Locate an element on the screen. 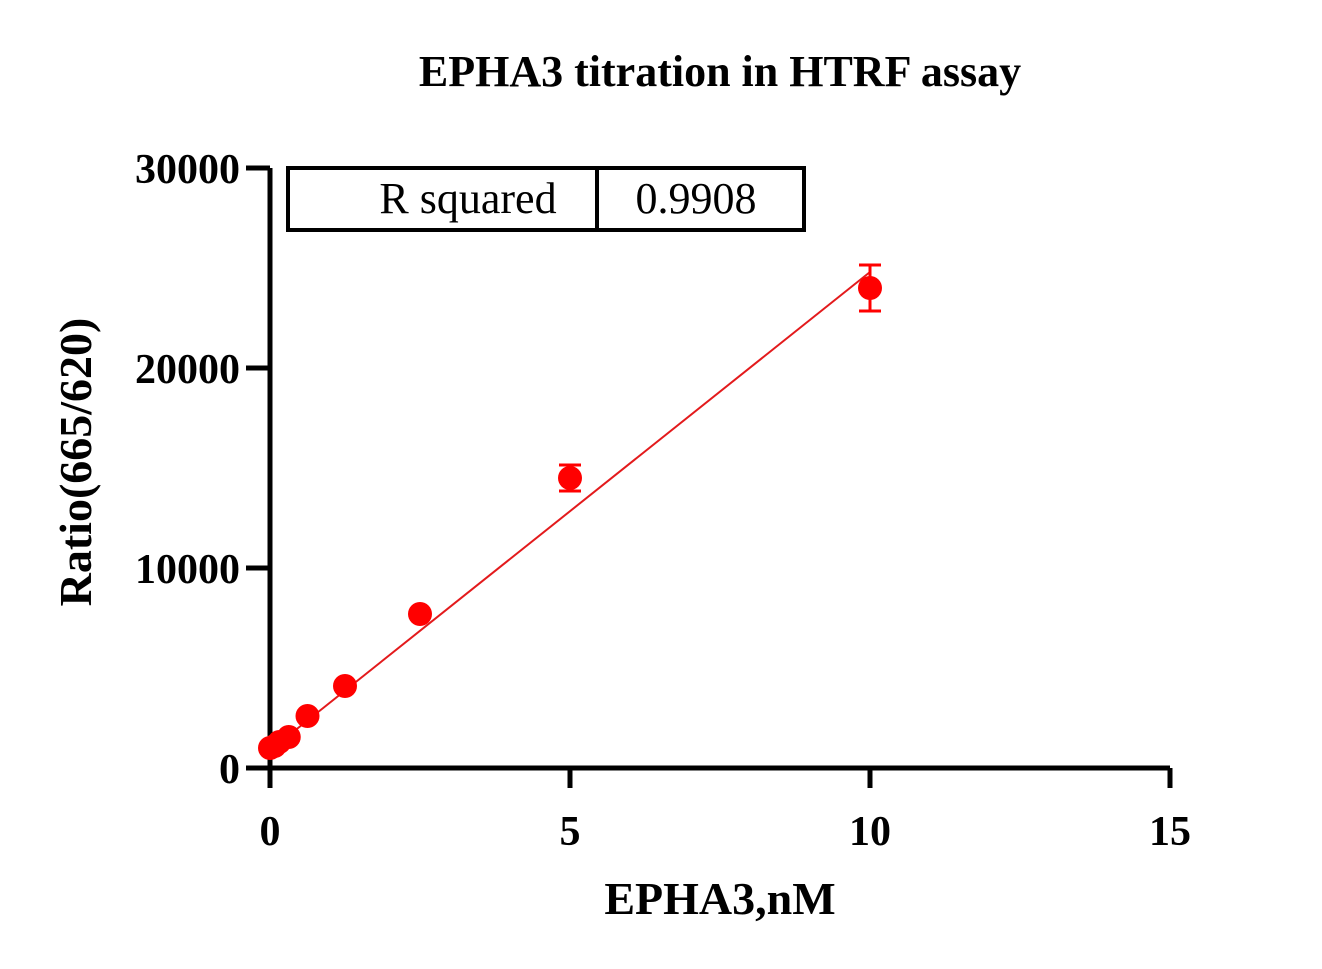  r-squared-label: R squared is located at coordinates (467, 198).